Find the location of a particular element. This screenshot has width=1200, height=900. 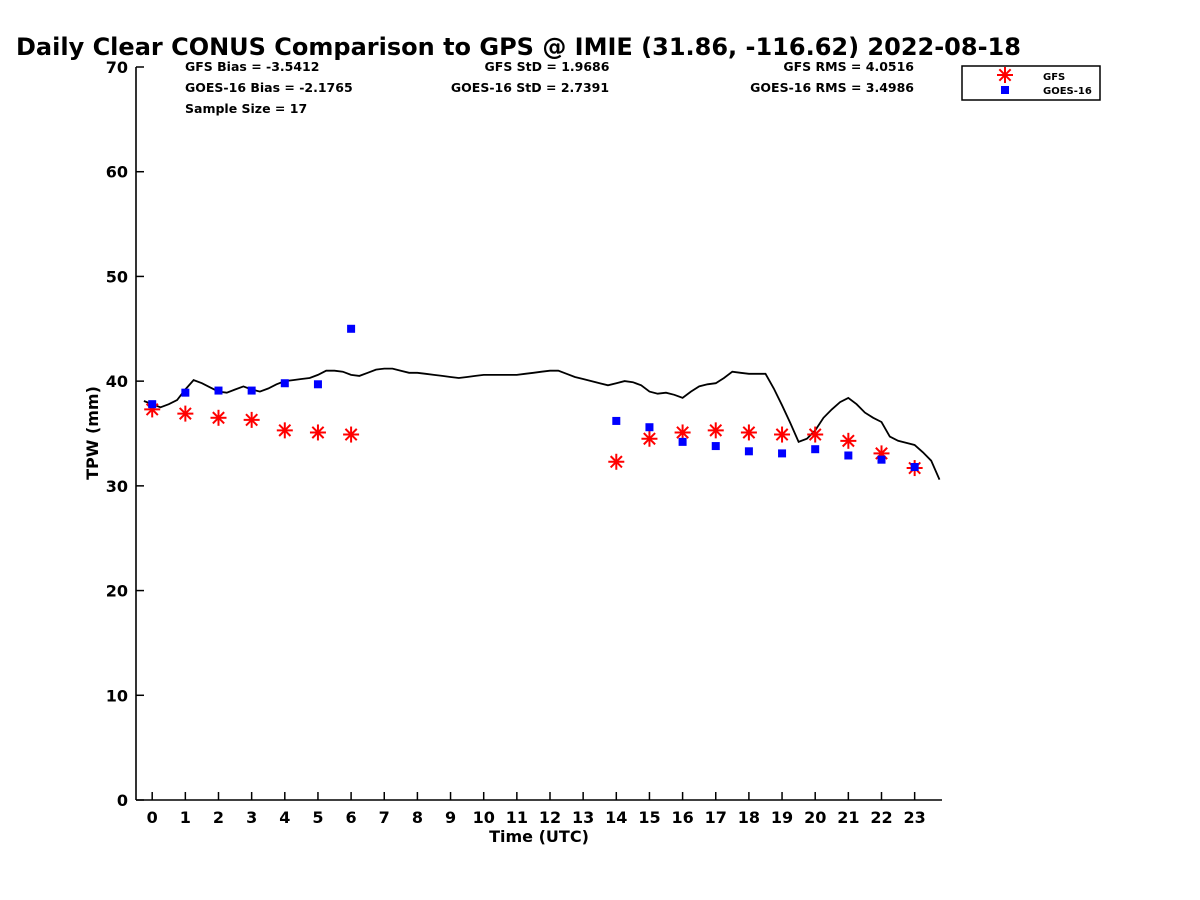

x-tick-label: 15 is located at coordinates (649, 817).